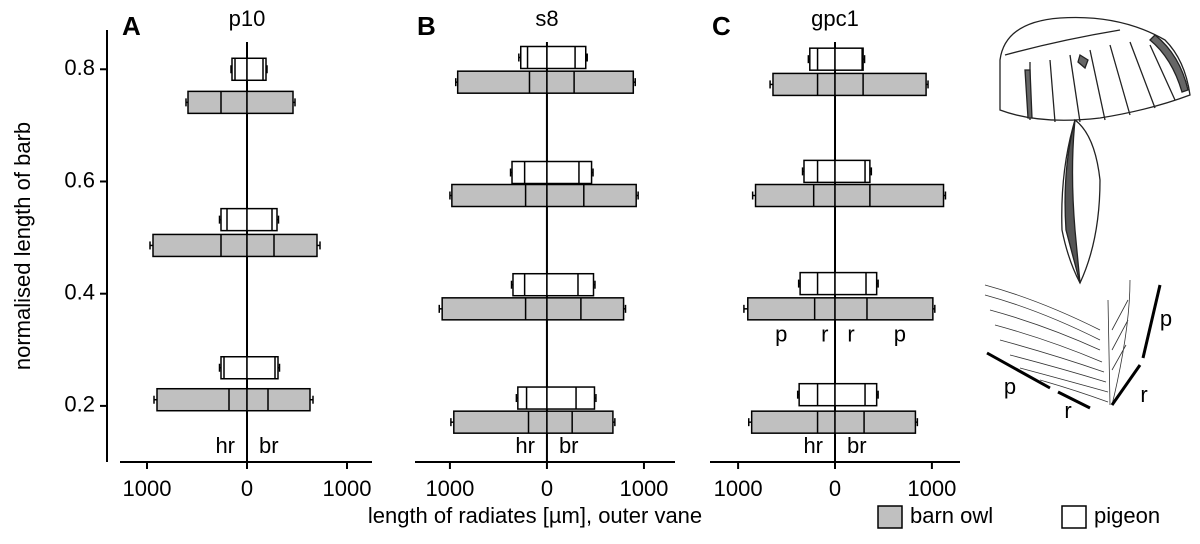  I want to click on panel-title: s8, so click(546, 18).